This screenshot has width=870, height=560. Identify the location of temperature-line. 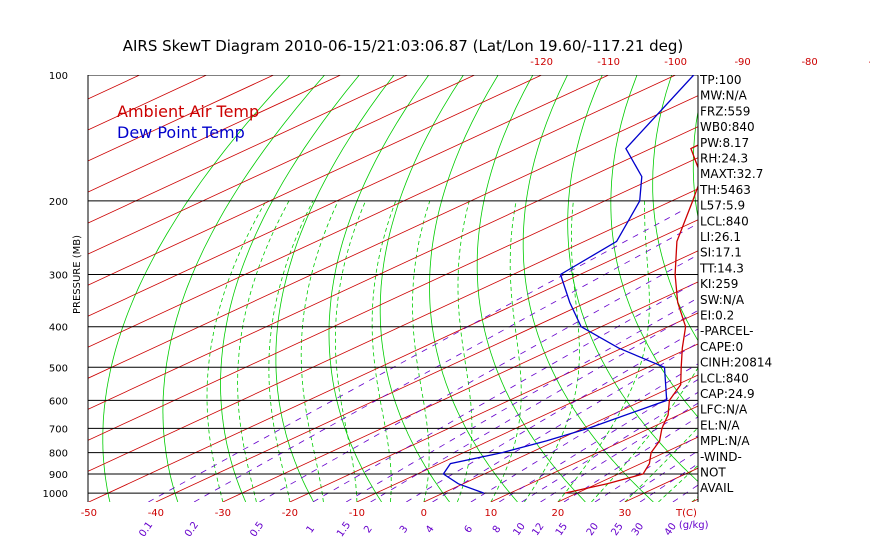
(631, 319).